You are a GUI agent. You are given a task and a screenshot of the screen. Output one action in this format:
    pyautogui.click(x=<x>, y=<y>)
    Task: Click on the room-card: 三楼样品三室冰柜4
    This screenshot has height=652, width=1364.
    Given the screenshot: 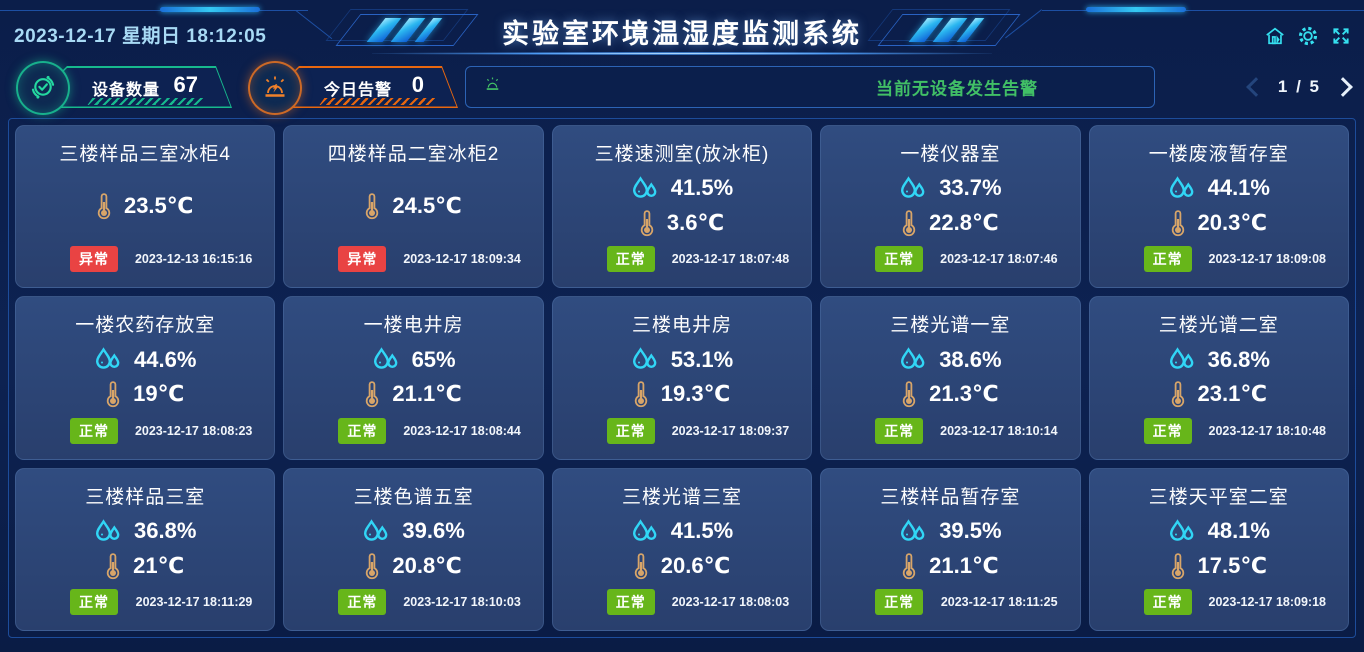 What is the action you would take?
    pyautogui.click(x=145, y=207)
    